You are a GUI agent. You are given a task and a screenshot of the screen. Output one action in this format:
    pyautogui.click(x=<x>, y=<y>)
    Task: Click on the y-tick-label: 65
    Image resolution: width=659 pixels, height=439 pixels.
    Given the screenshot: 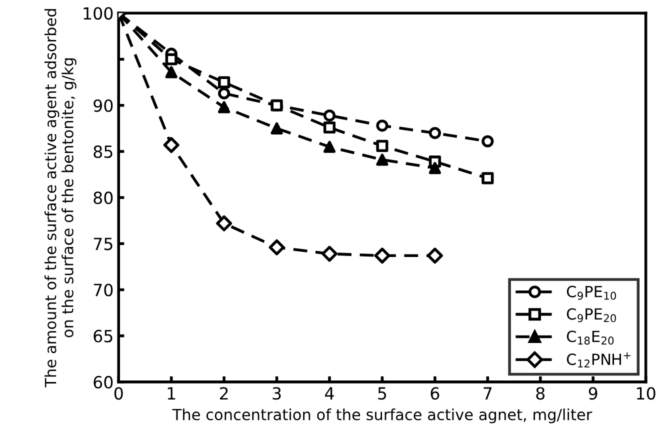 What is the action you would take?
    pyautogui.click(x=103, y=336)
    